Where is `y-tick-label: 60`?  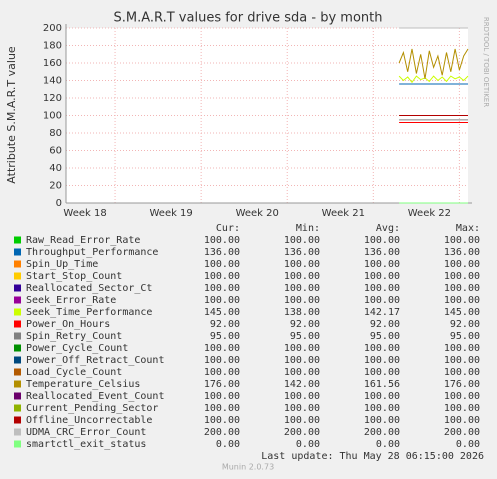 y-tick-label: 60 is located at coordinates (55, 151).